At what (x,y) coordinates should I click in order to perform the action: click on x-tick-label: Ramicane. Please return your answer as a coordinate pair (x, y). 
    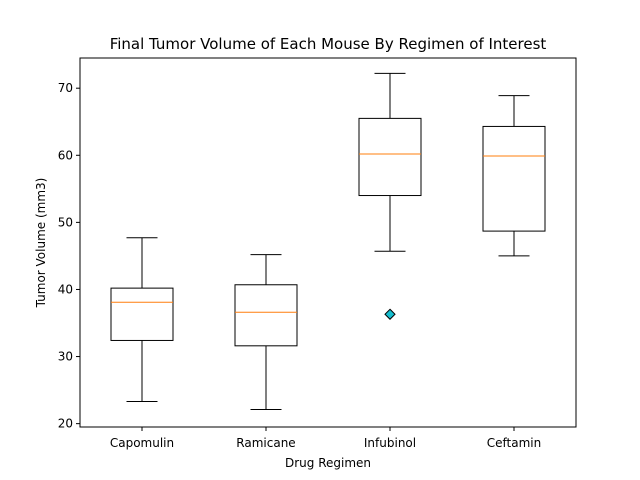
    Looking at the image, I should click on (265, 443).